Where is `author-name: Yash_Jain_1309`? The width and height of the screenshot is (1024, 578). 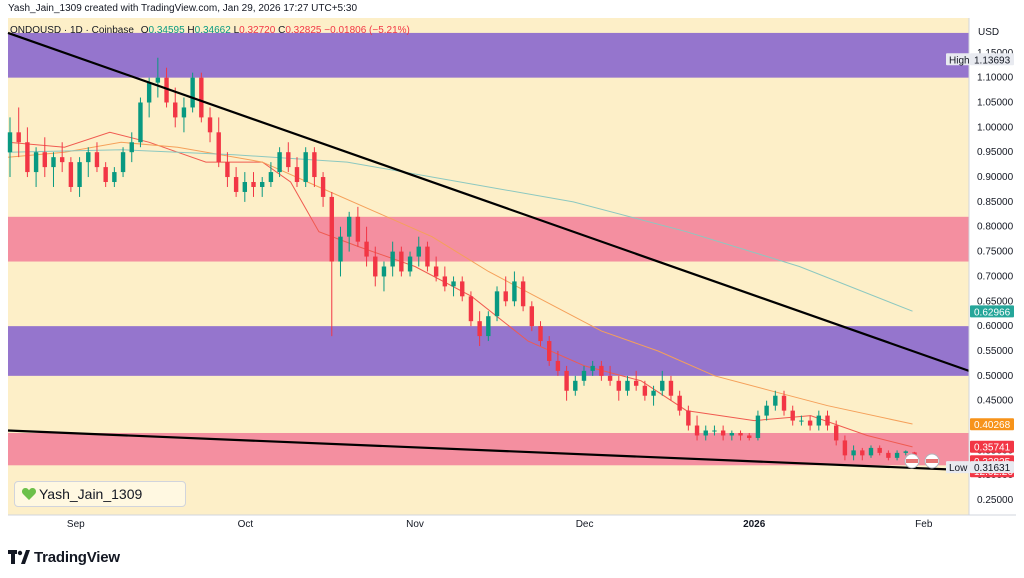
author-name: Yash_Jain_1309 is located at coordinates (91, 494).